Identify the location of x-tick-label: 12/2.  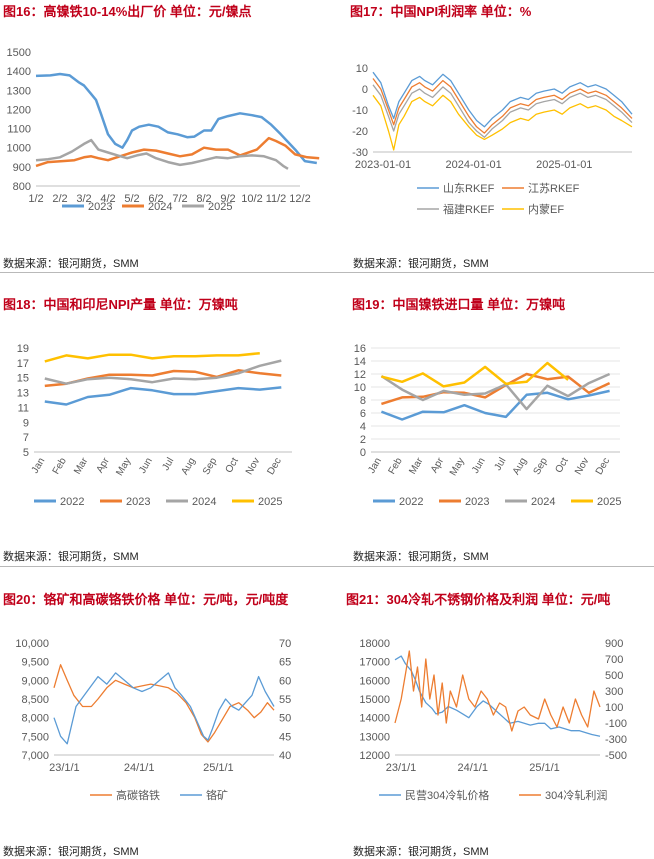
(299, 199).